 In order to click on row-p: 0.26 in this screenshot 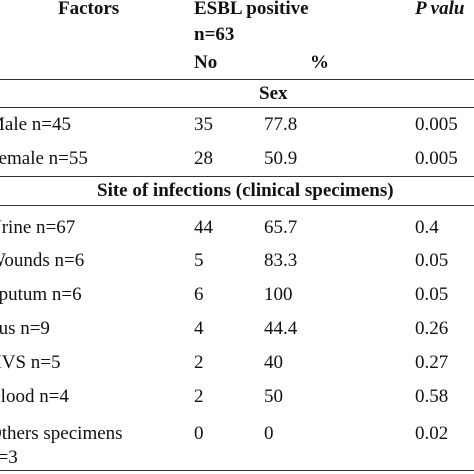, I will do `click(432, 328)`.